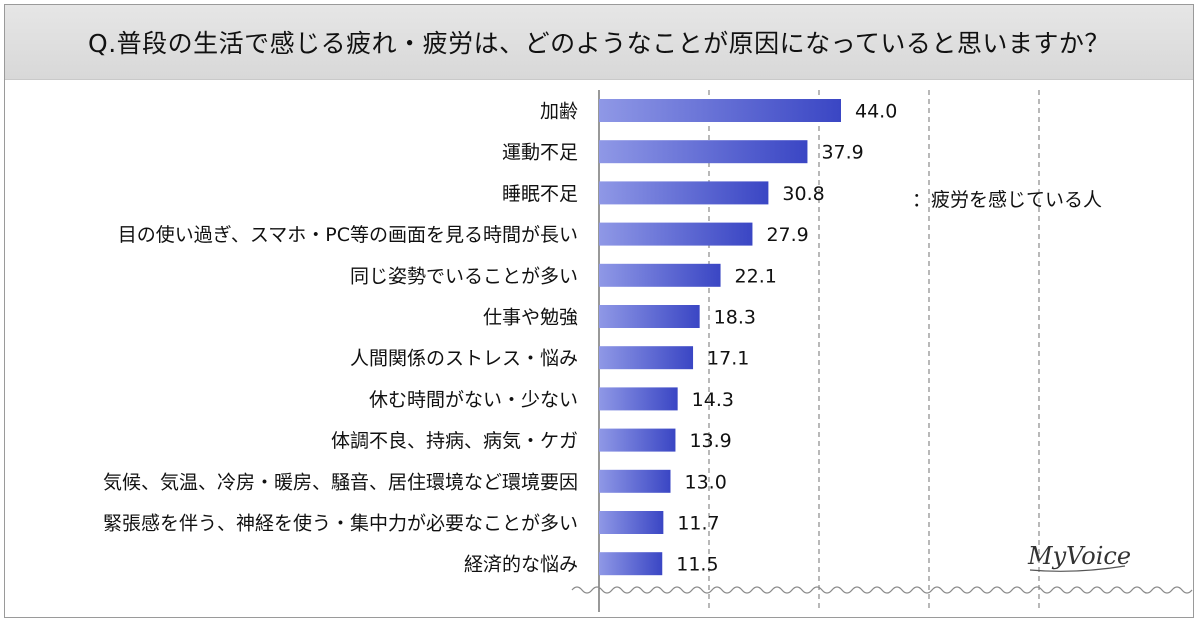 Image resolution: width=1200 pixels, height=624 pixels. Describe the element at coordinates (464, 359) in the screenshot. I see `category-label: 人間関係のストレス・悩み` at that location.